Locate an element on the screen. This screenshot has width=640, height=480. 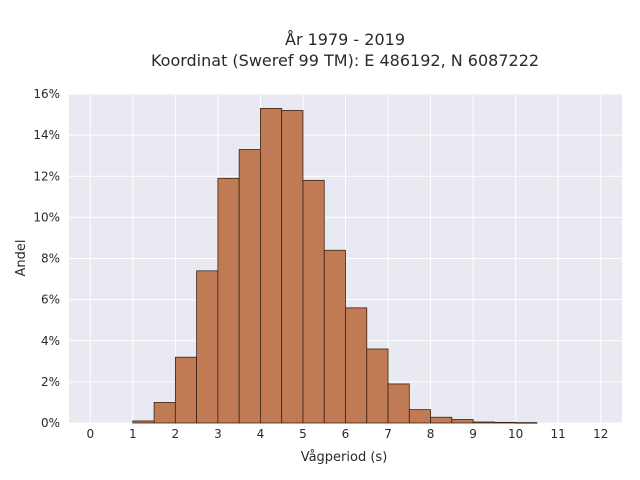
x-tick-label: 8 is located at coordinates (431, 434).